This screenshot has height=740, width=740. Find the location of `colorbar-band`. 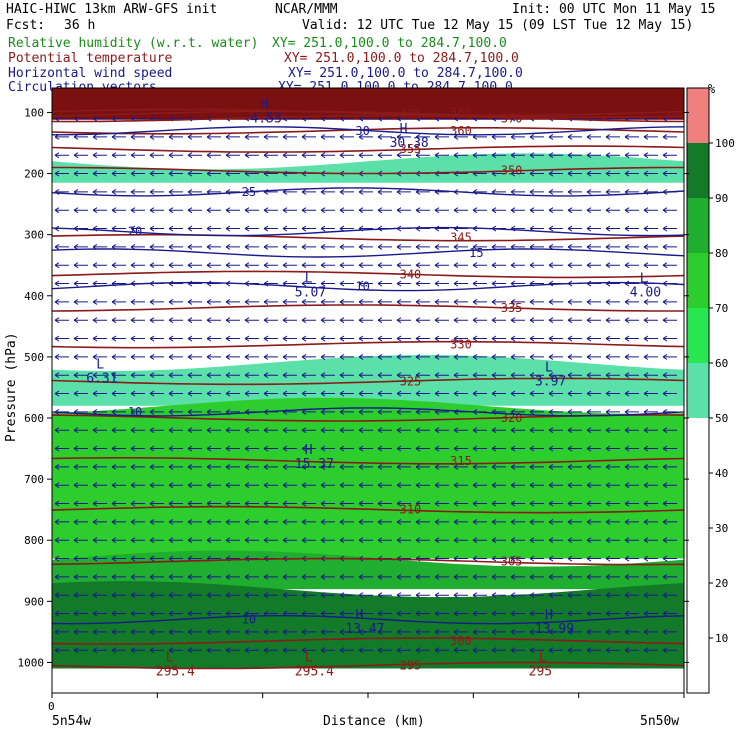

colorbar-band is located at coordinates (698, 115).